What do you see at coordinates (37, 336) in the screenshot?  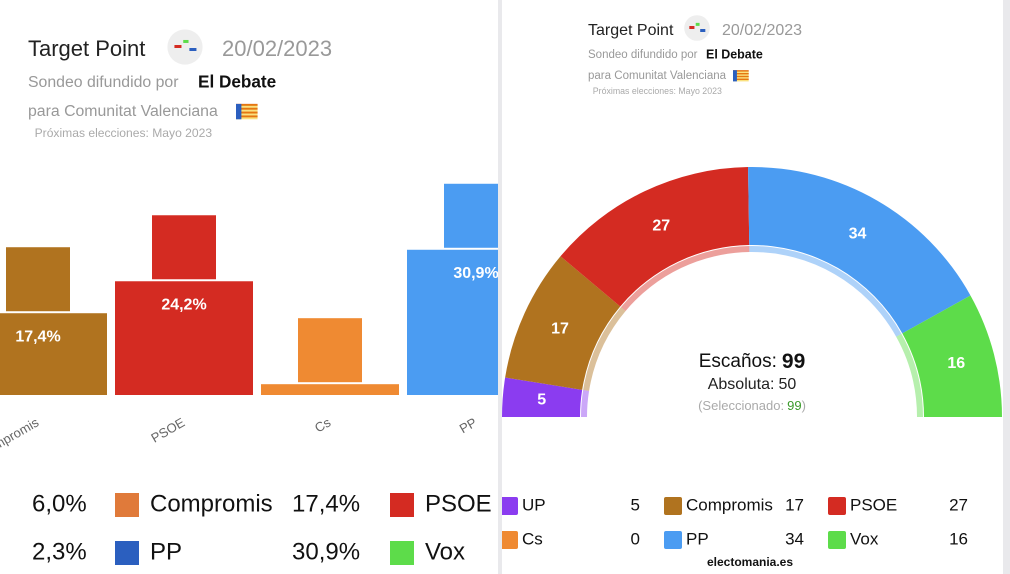 I see `value-label: 17,4%` at bounding box center [37, 336].